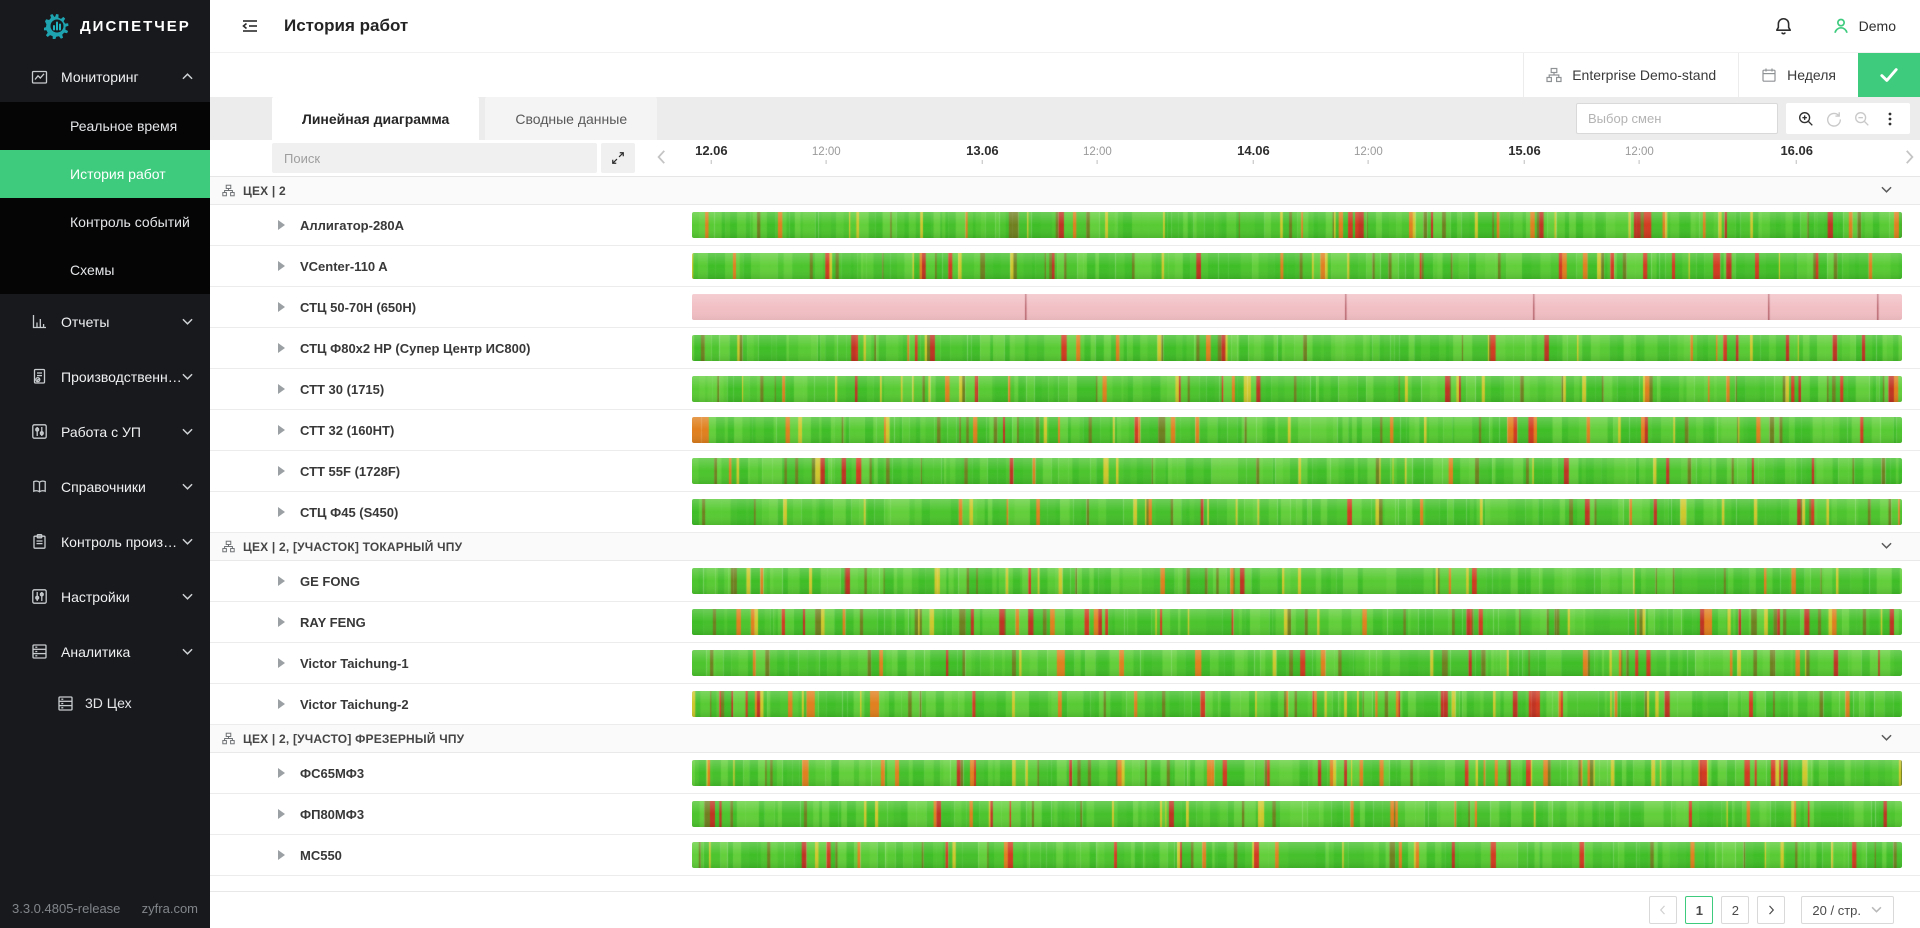 This screenshot has height=928, width=1920. What do you see at coordinates (1840, 26) in the screenshot?
I see `user-icon` at bounding box center [1840, 26].